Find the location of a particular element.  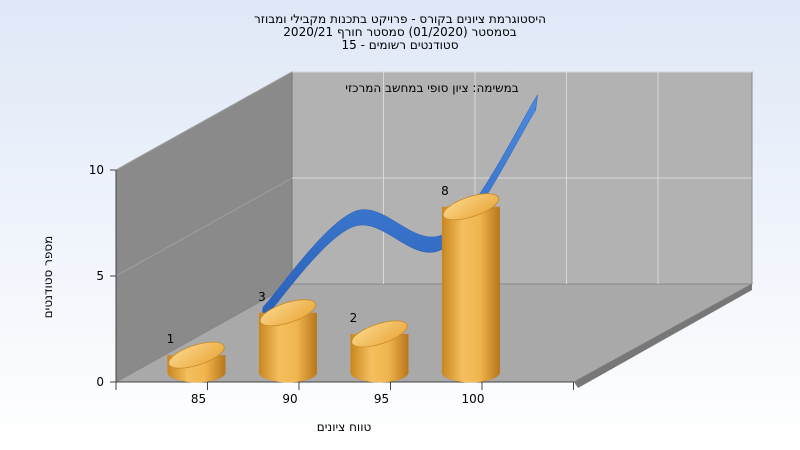

bar-data-label: 3 is located at coordinates (262, 297).